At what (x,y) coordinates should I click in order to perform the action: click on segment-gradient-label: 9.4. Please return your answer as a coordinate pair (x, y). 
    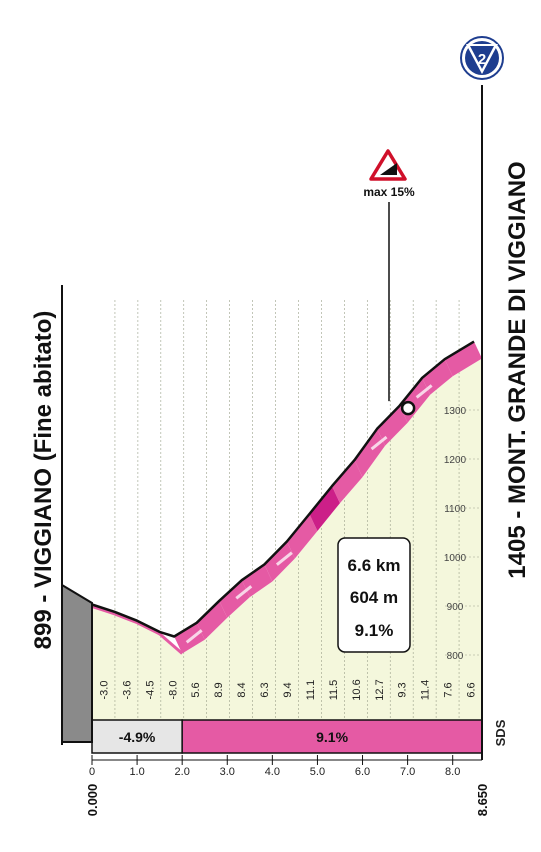
    Looking at the image, I should click on (288, 689).